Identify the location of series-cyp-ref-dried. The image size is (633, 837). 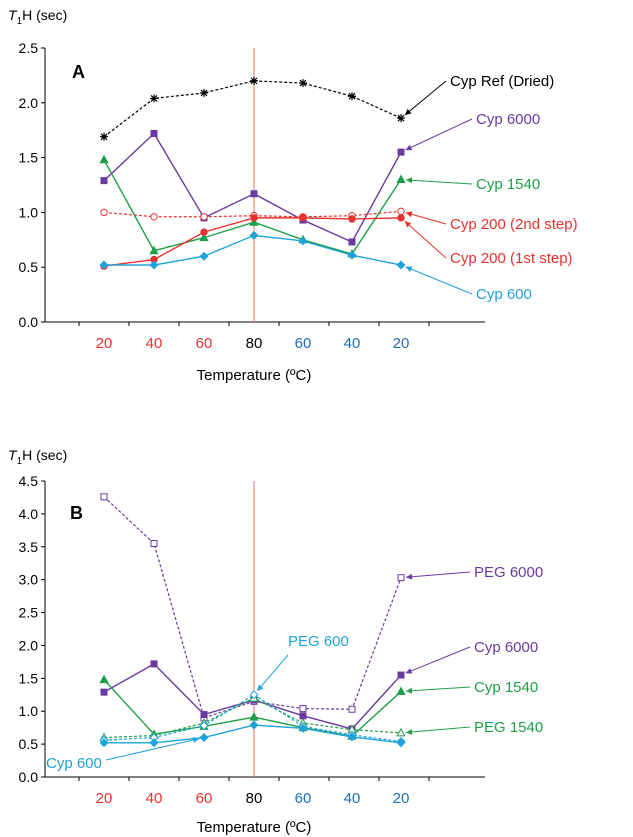
(252, 108).